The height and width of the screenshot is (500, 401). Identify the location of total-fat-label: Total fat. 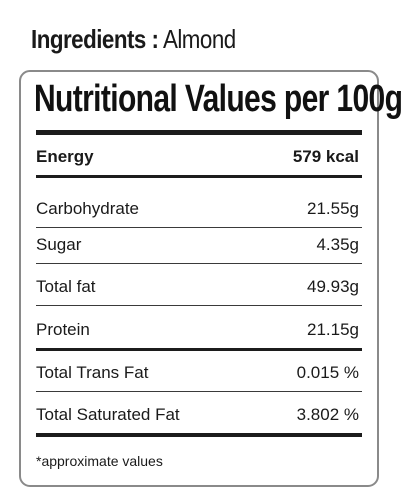
(66, 286).